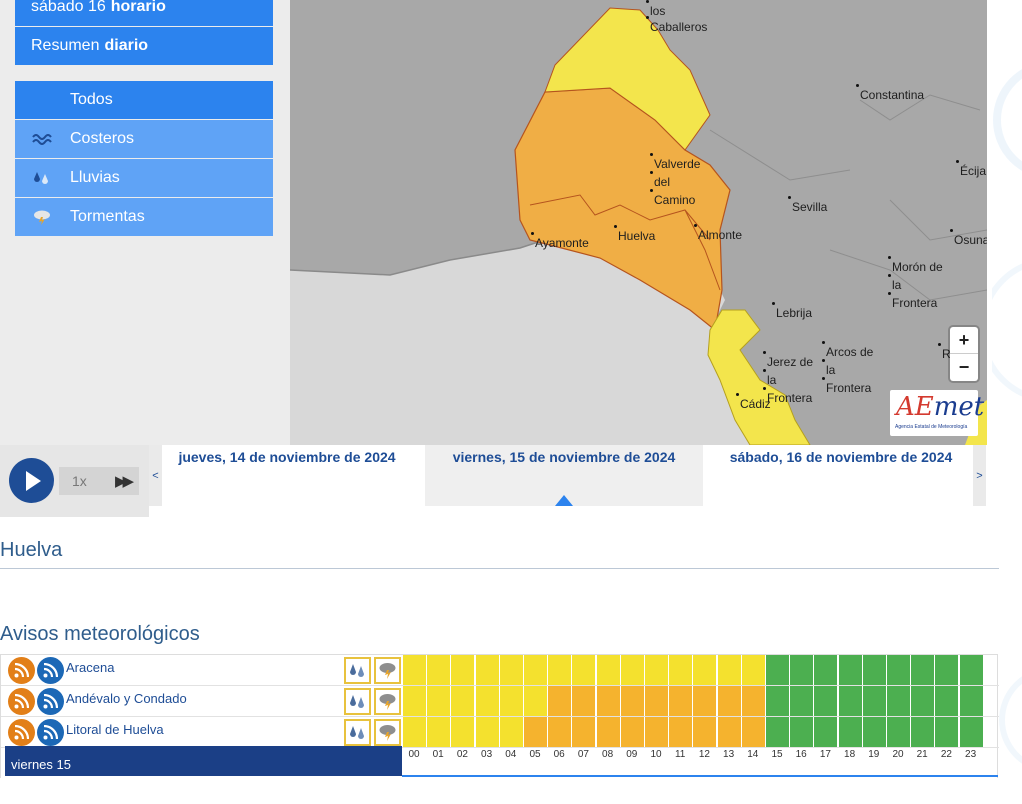 The height and width of the screenshot is (804, 1022). I want to click on city-label: Lebrija, so click(792, 311).